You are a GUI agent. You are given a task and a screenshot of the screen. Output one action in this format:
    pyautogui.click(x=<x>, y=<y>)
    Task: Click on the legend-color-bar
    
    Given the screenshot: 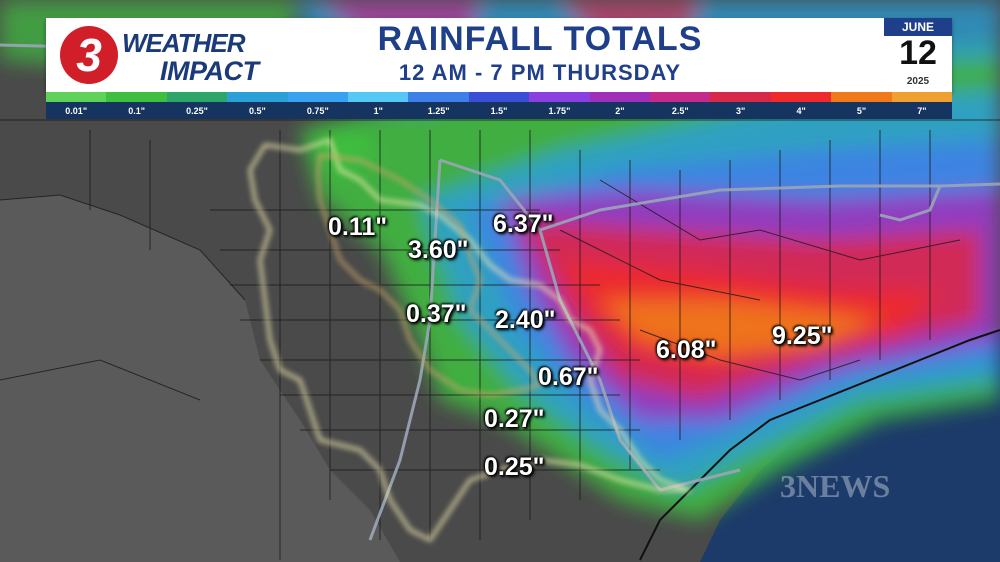 What is the action you would take?
    pyautogui.click(x=499, y=97)
    